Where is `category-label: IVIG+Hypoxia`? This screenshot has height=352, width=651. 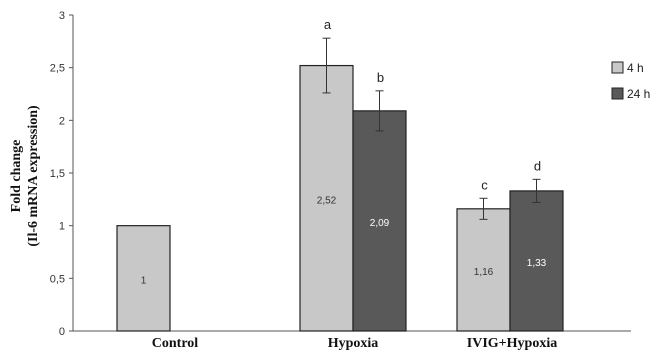 category-label: IVIG+Hypoxia is located at coordinates (512, 343).